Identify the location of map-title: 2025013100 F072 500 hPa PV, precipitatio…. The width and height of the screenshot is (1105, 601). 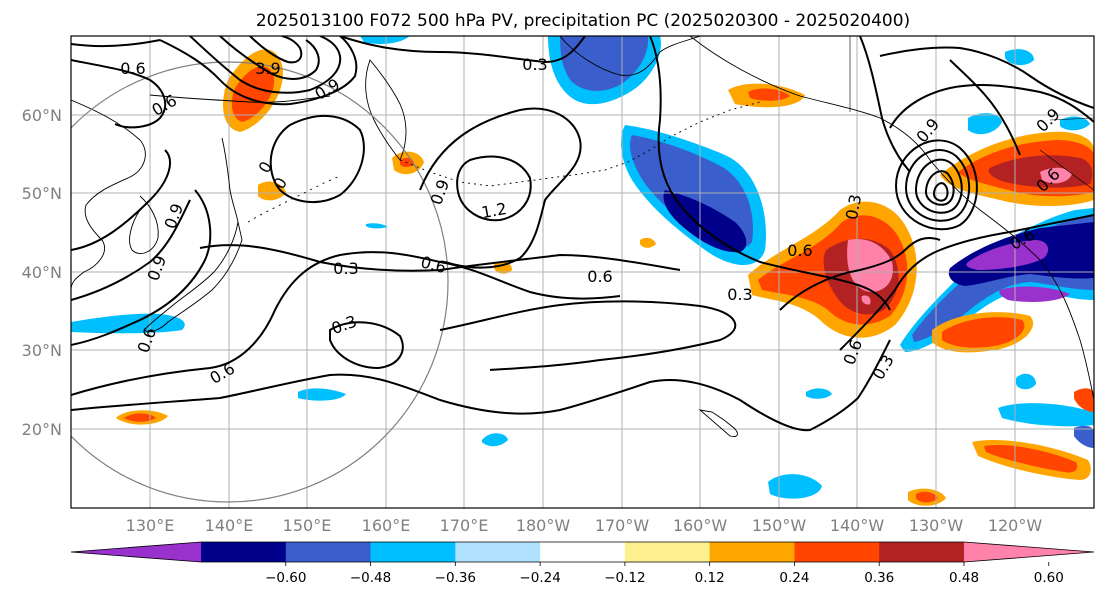
(583, 21).